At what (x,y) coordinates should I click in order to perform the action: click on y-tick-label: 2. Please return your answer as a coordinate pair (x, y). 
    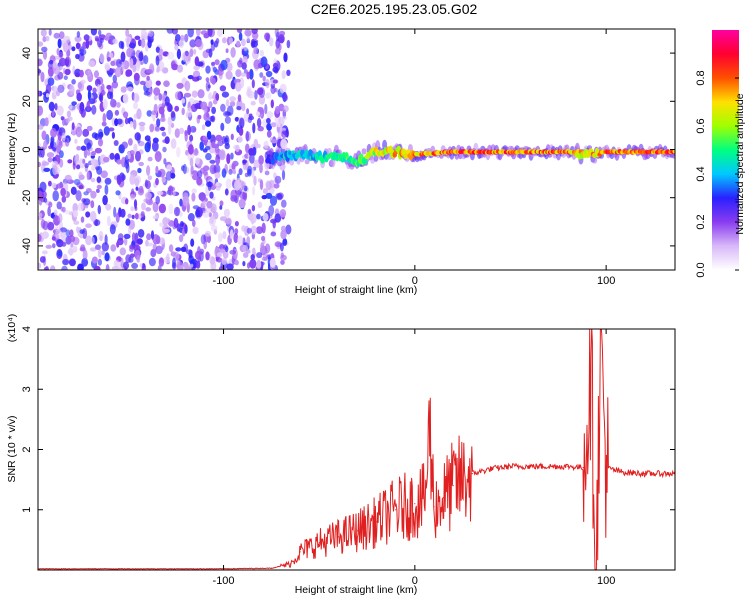
    Looking at the image, I should click on (27, 449).